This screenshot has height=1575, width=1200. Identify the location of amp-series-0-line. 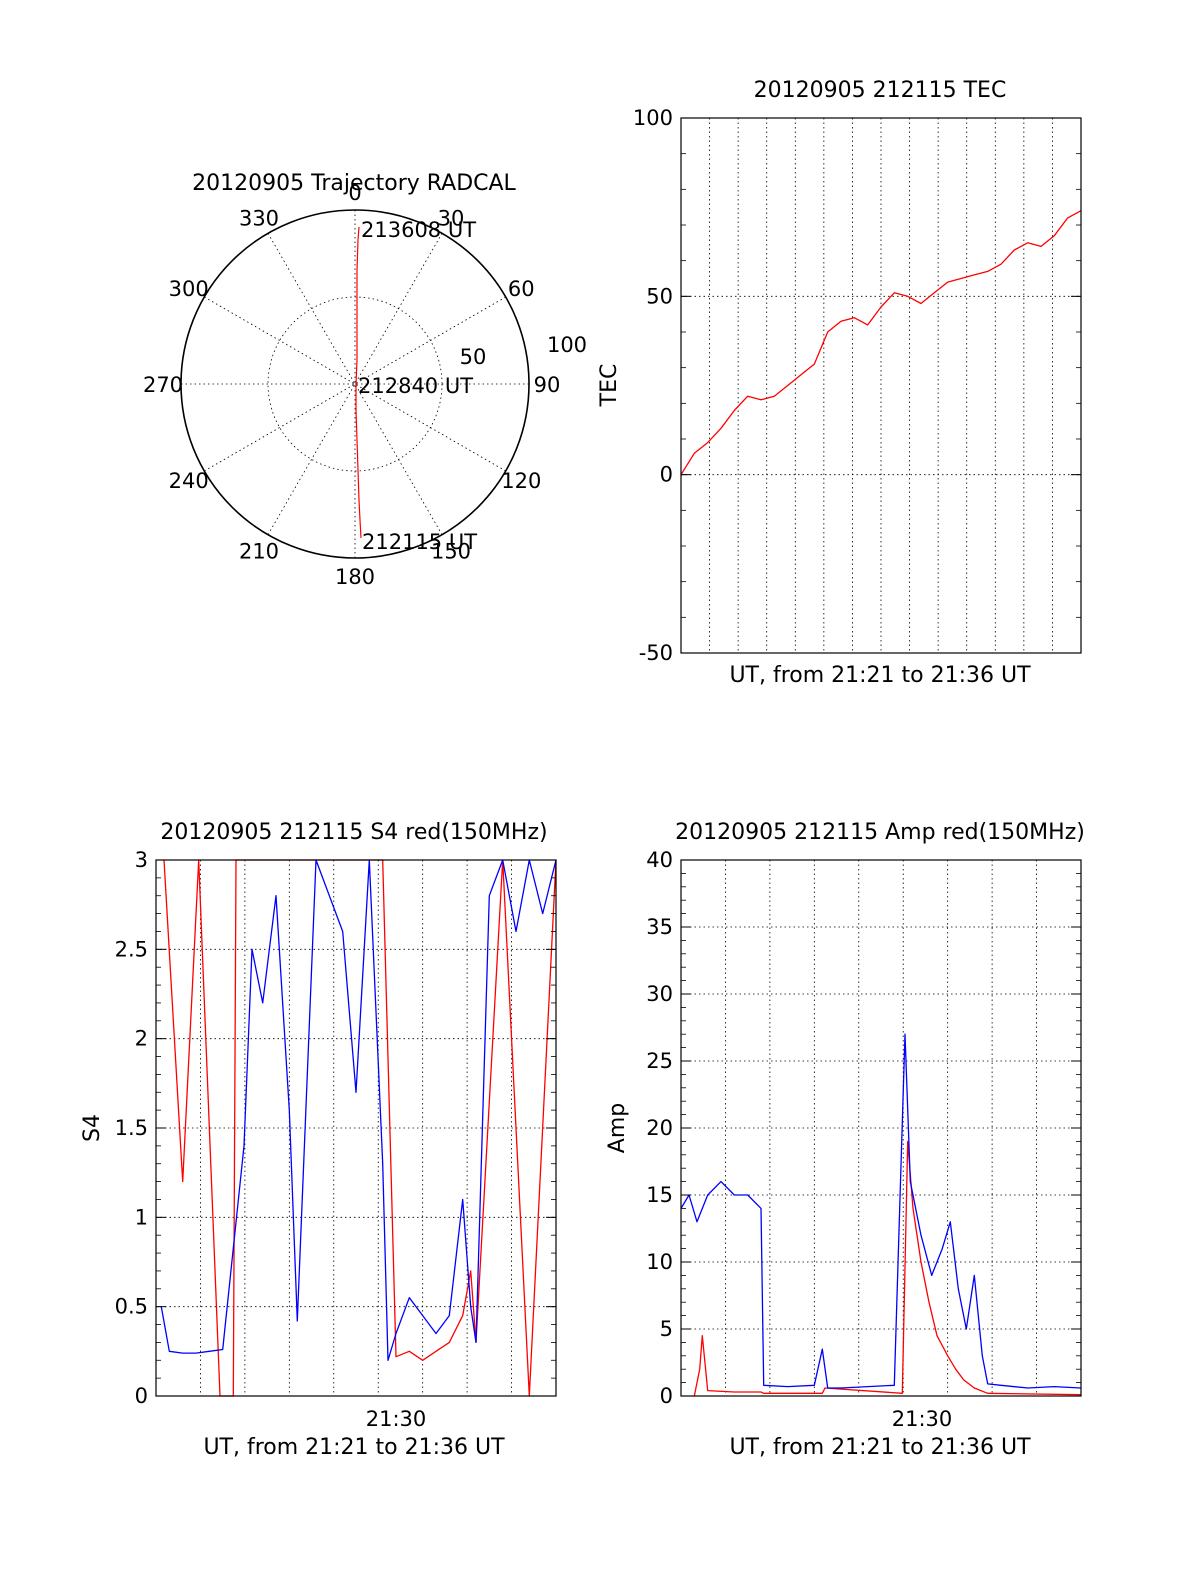
(887, 1268).